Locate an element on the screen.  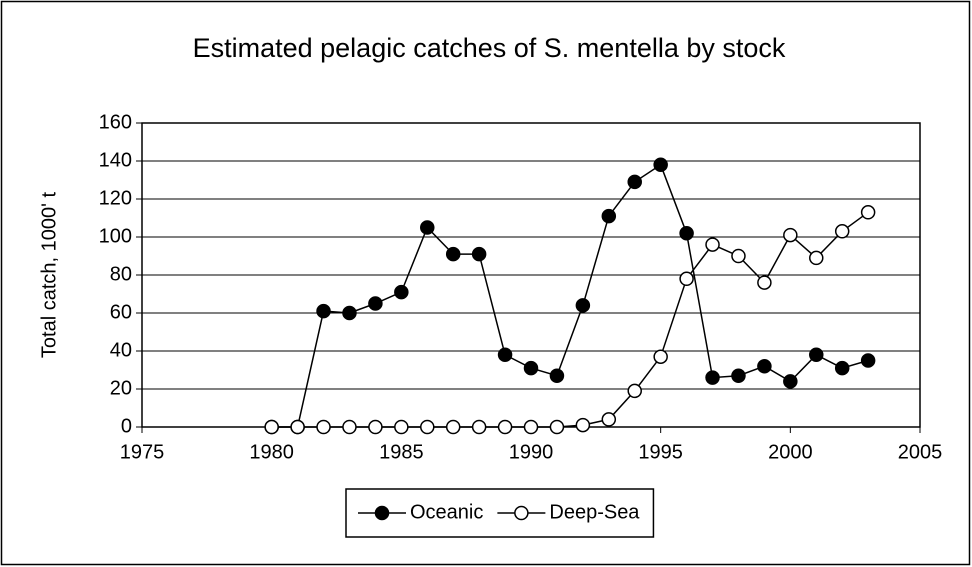
y-tick-label: 20 is located at coordinates (121, 388).